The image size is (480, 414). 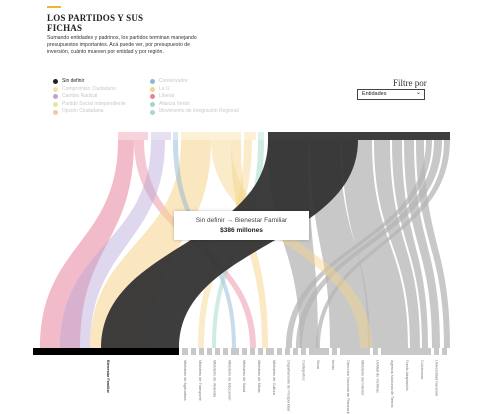 I want to click on entity-label: Ministerio de Minas, so click(x=259, y=376).